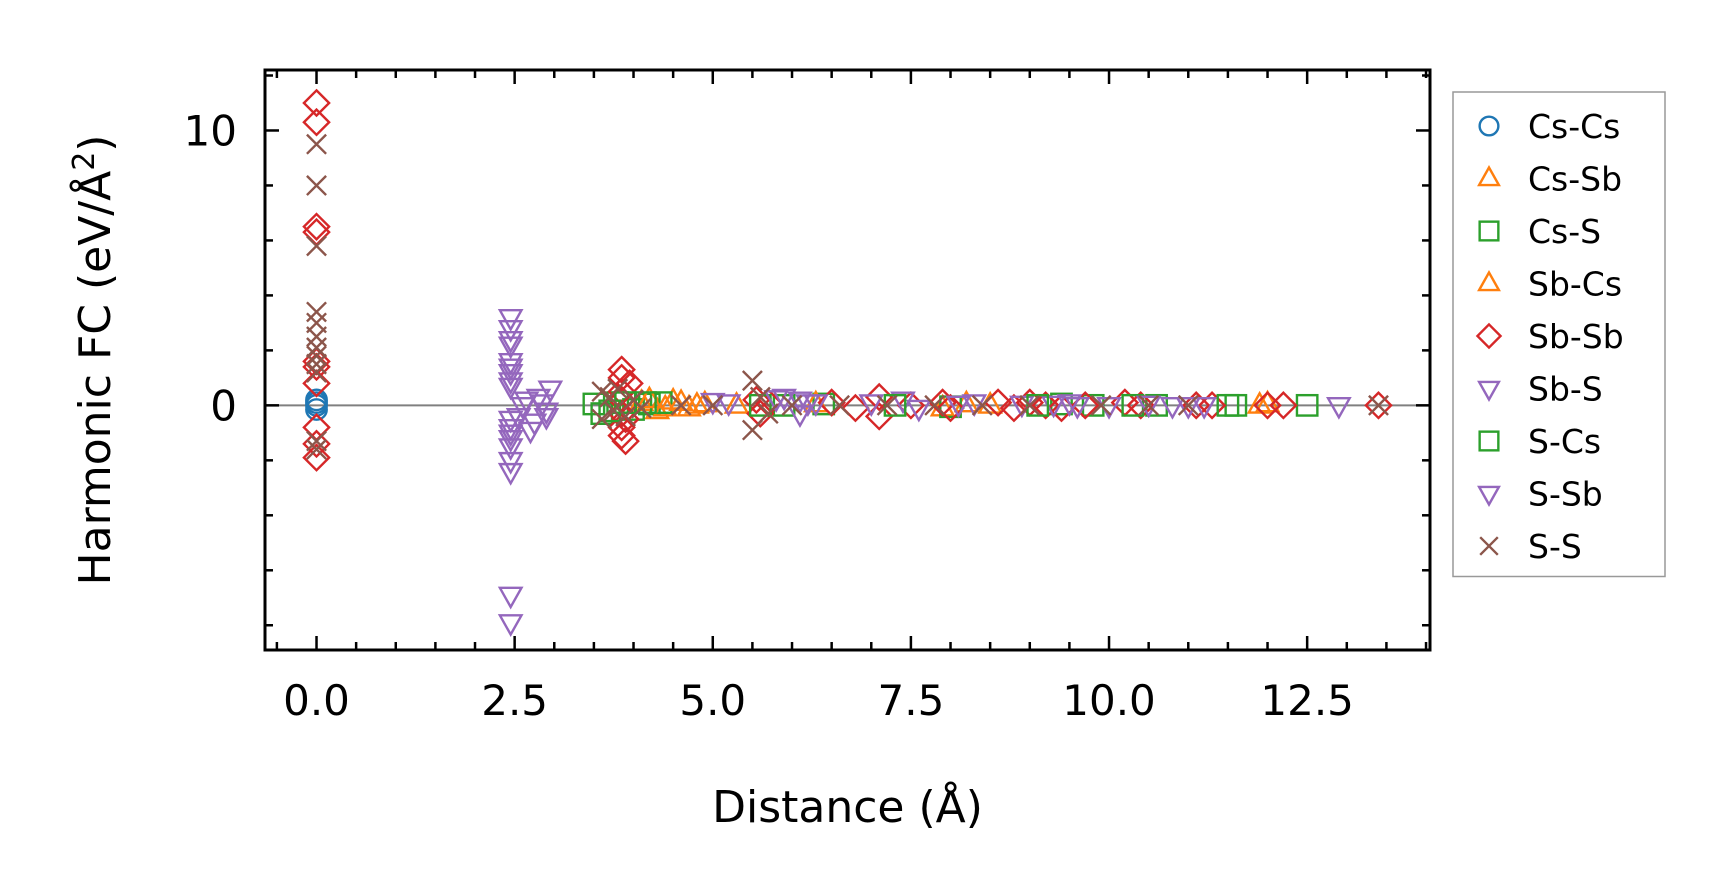 This screenshot has width=1718, height=893. What do you see at coordinates (94, 360) in the screenshot?
I see `y-axis-title: Harmonic FC (eV/Å2)` at bounding box center [94, 360].